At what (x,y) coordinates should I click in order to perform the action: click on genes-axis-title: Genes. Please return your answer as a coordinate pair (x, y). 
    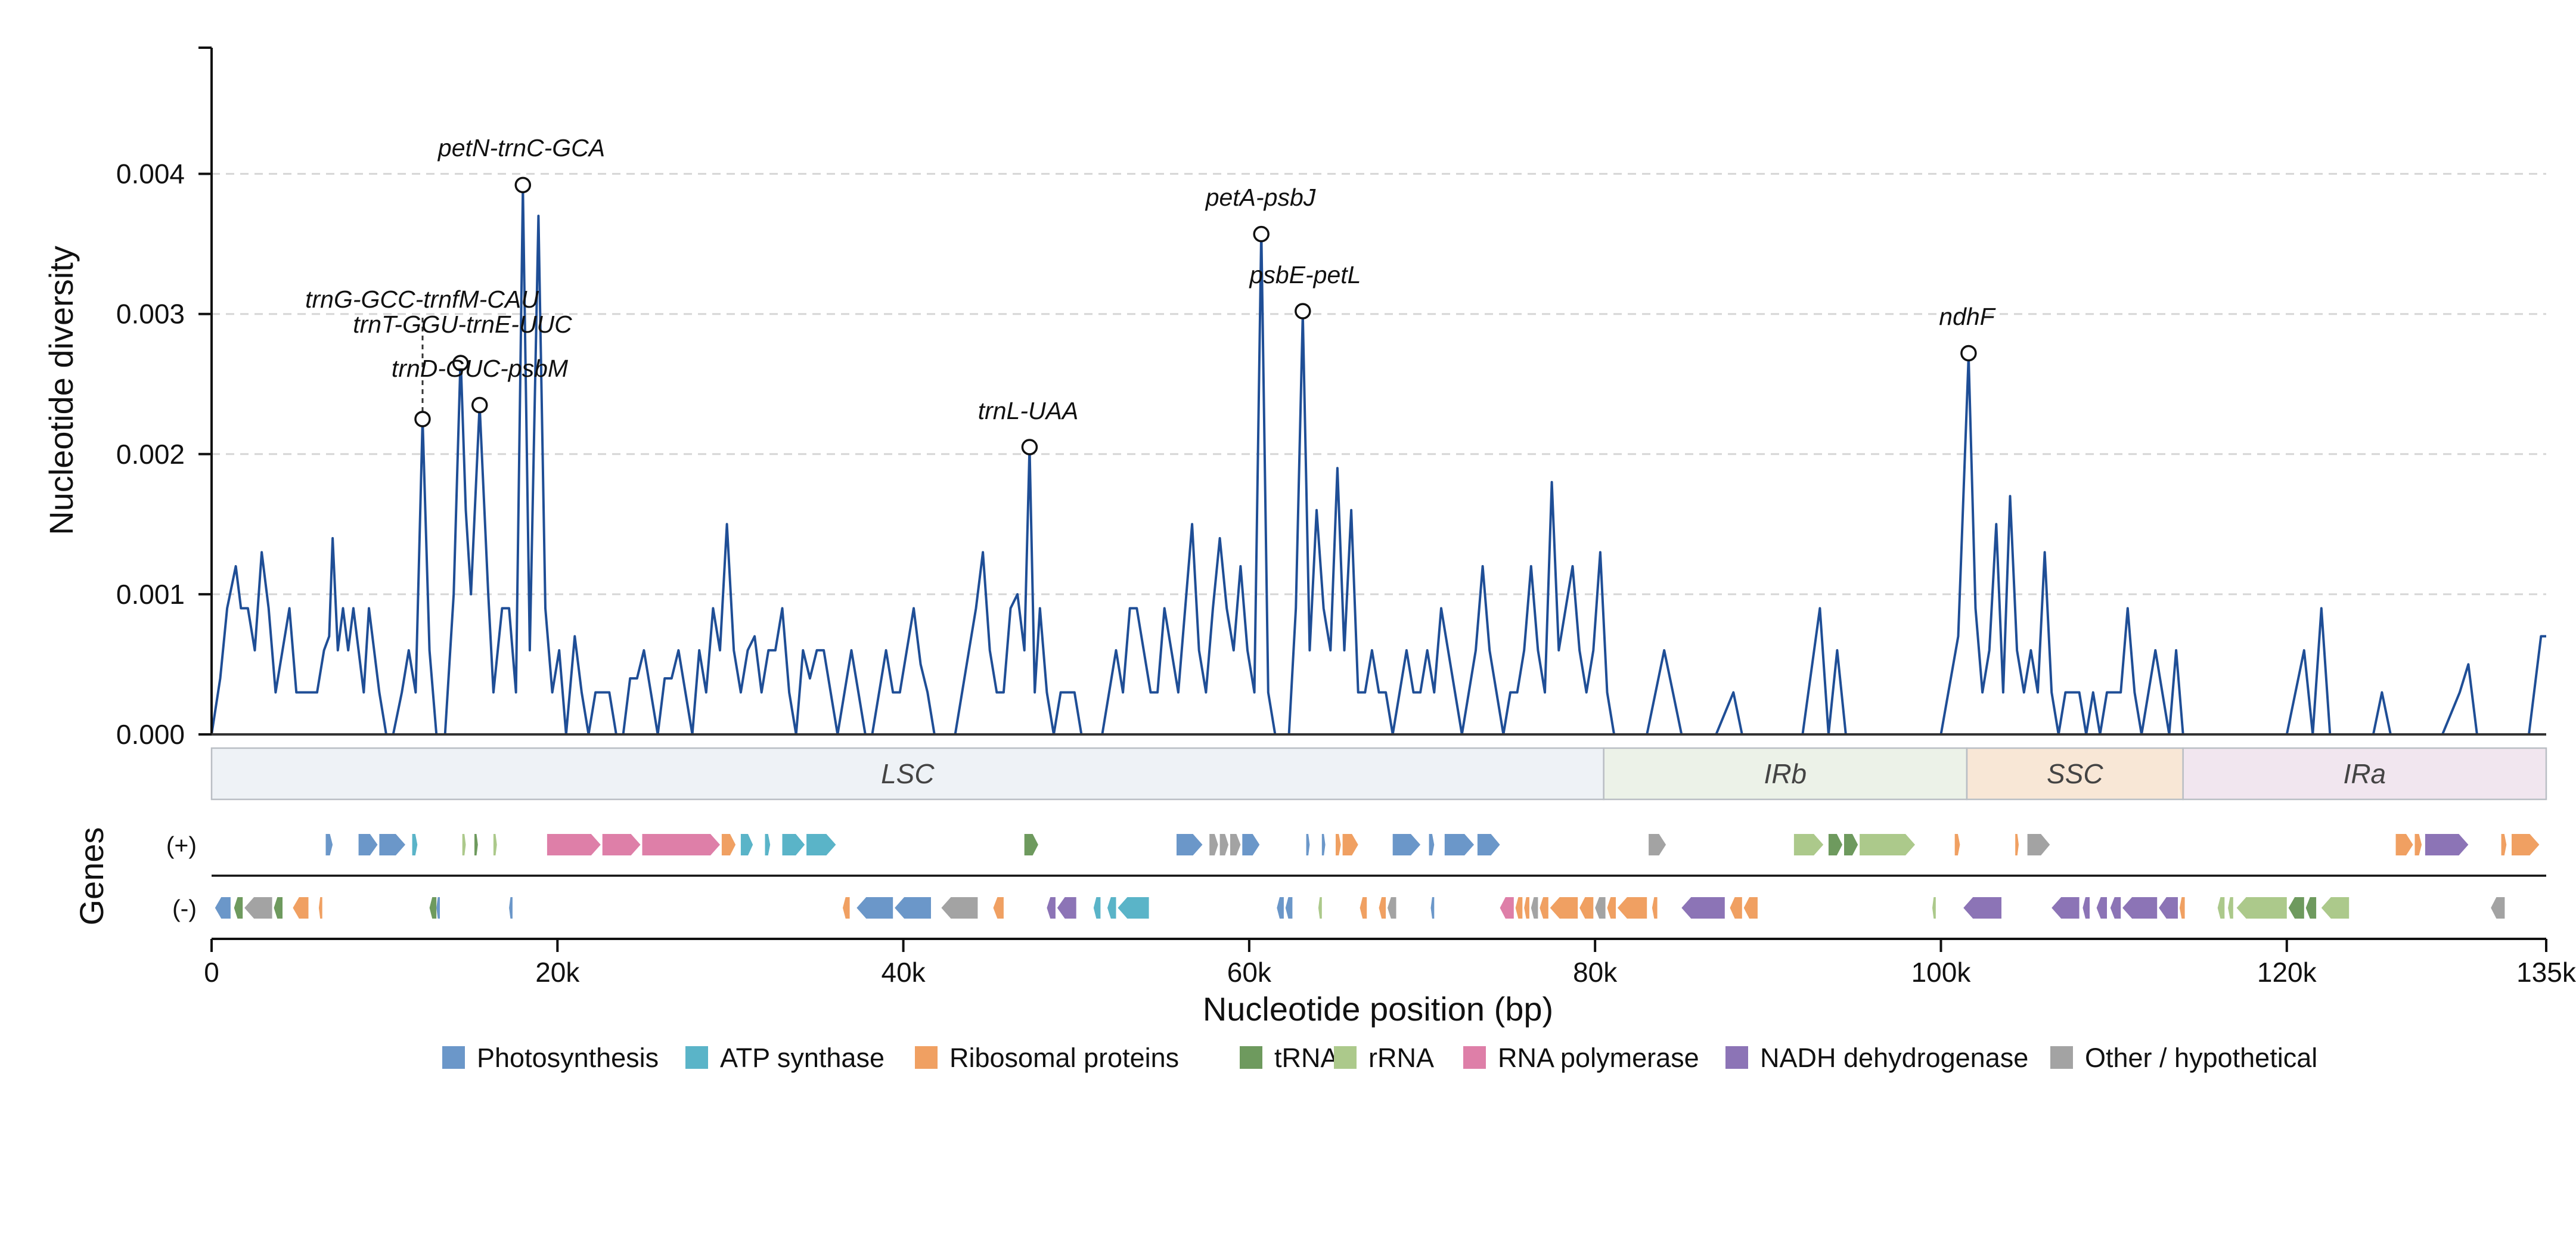
    Looking at the image, I should click on (92, 876).